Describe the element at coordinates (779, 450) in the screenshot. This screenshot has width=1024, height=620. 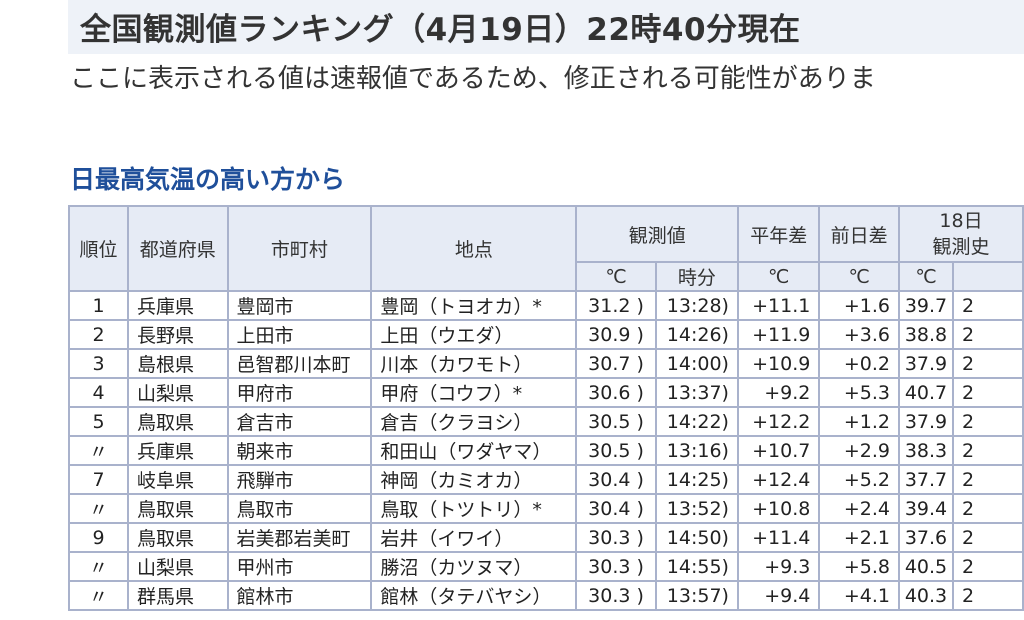
I see `normal-diff-cell: +10.7` at that location.